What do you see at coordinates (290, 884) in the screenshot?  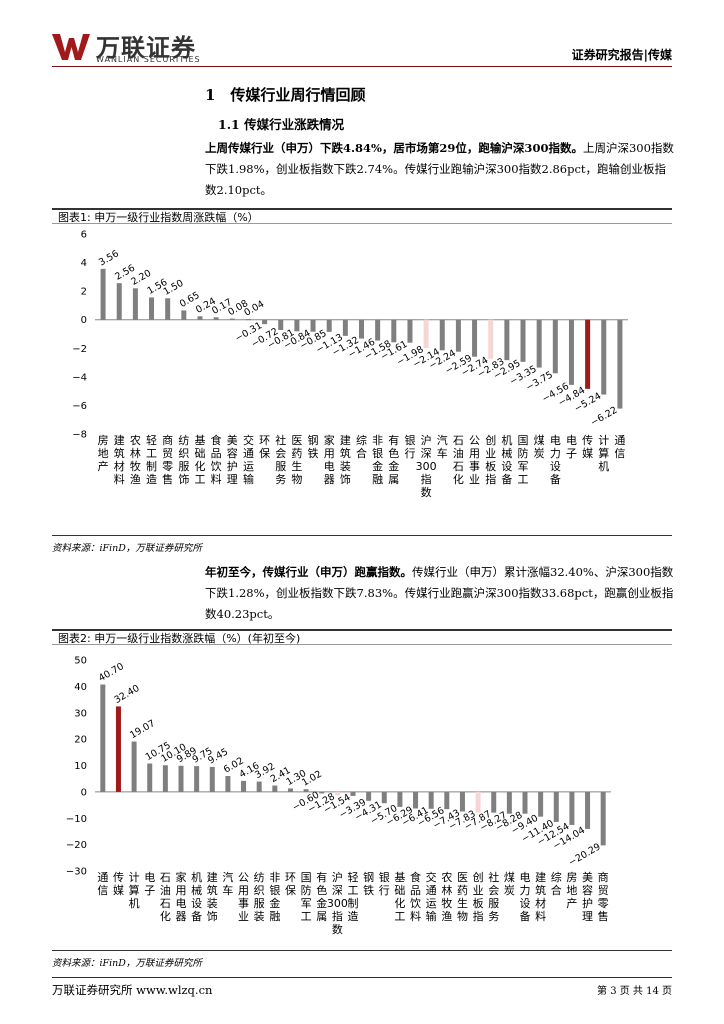 I see `category-label: 环保` at bounding box center [290, 884].